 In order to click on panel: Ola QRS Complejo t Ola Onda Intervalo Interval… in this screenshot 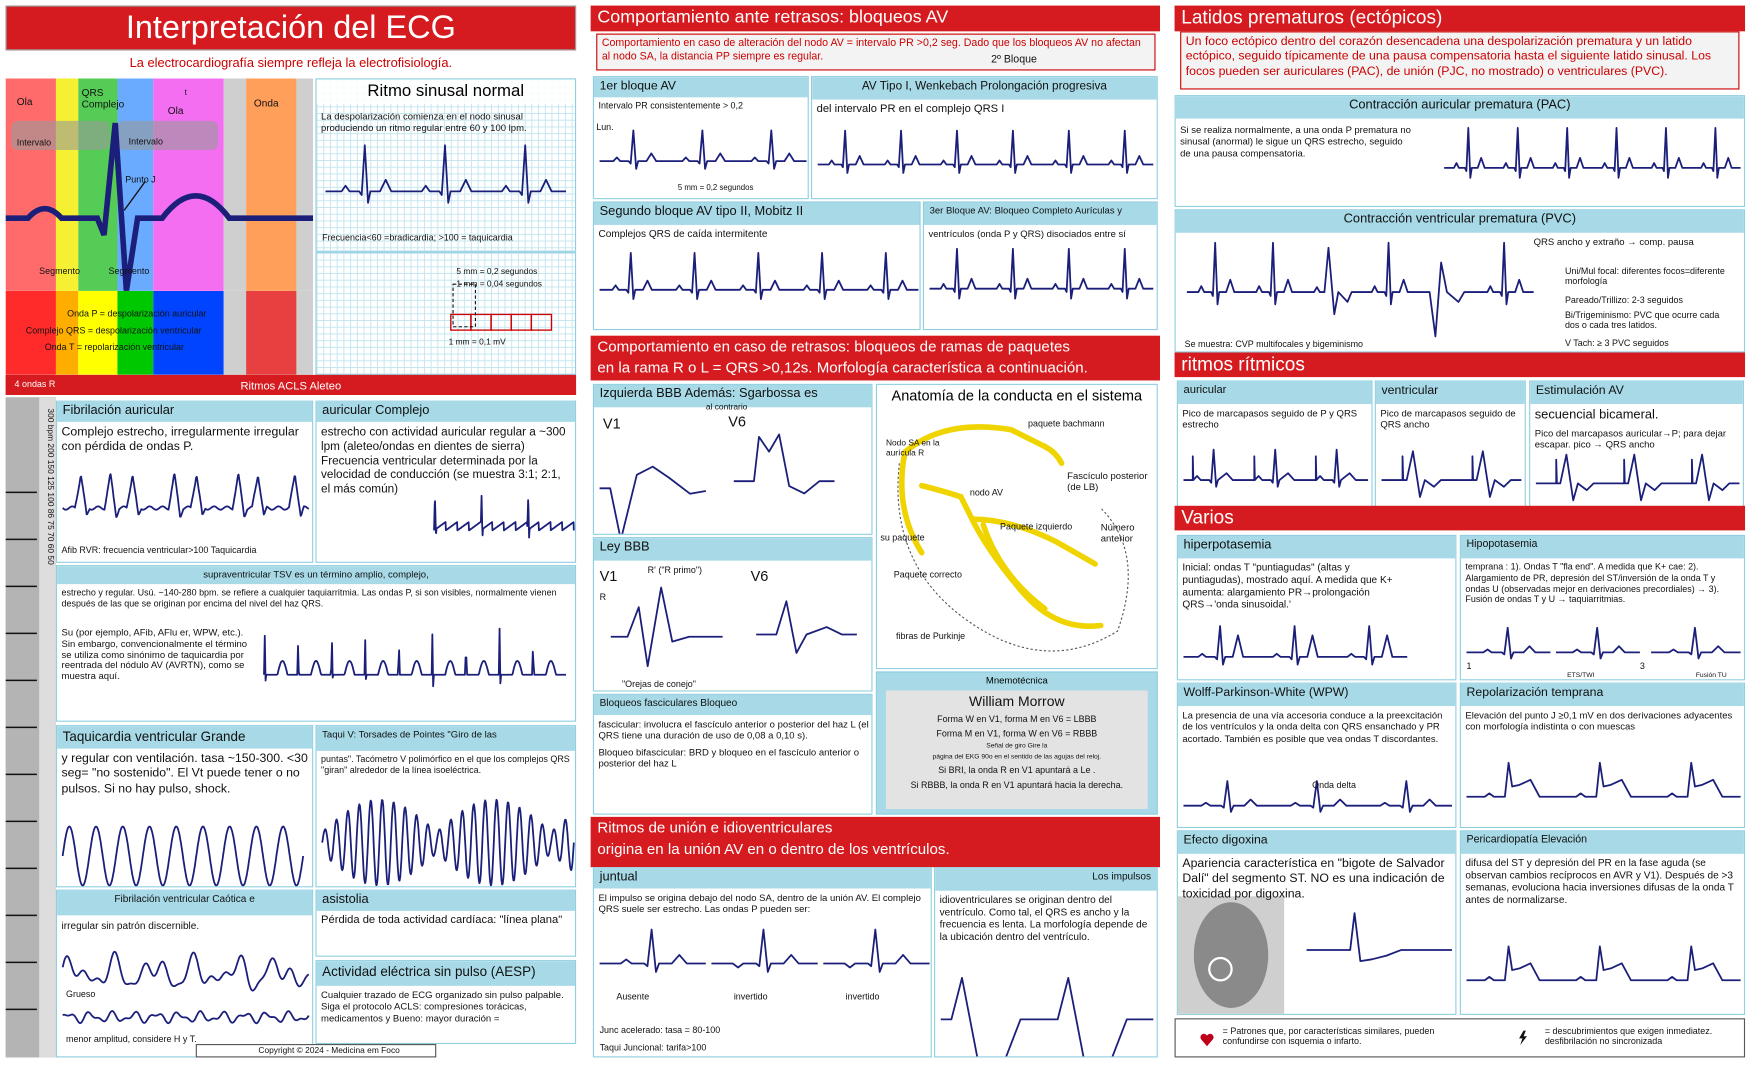, I will do `click(159, 184)`.